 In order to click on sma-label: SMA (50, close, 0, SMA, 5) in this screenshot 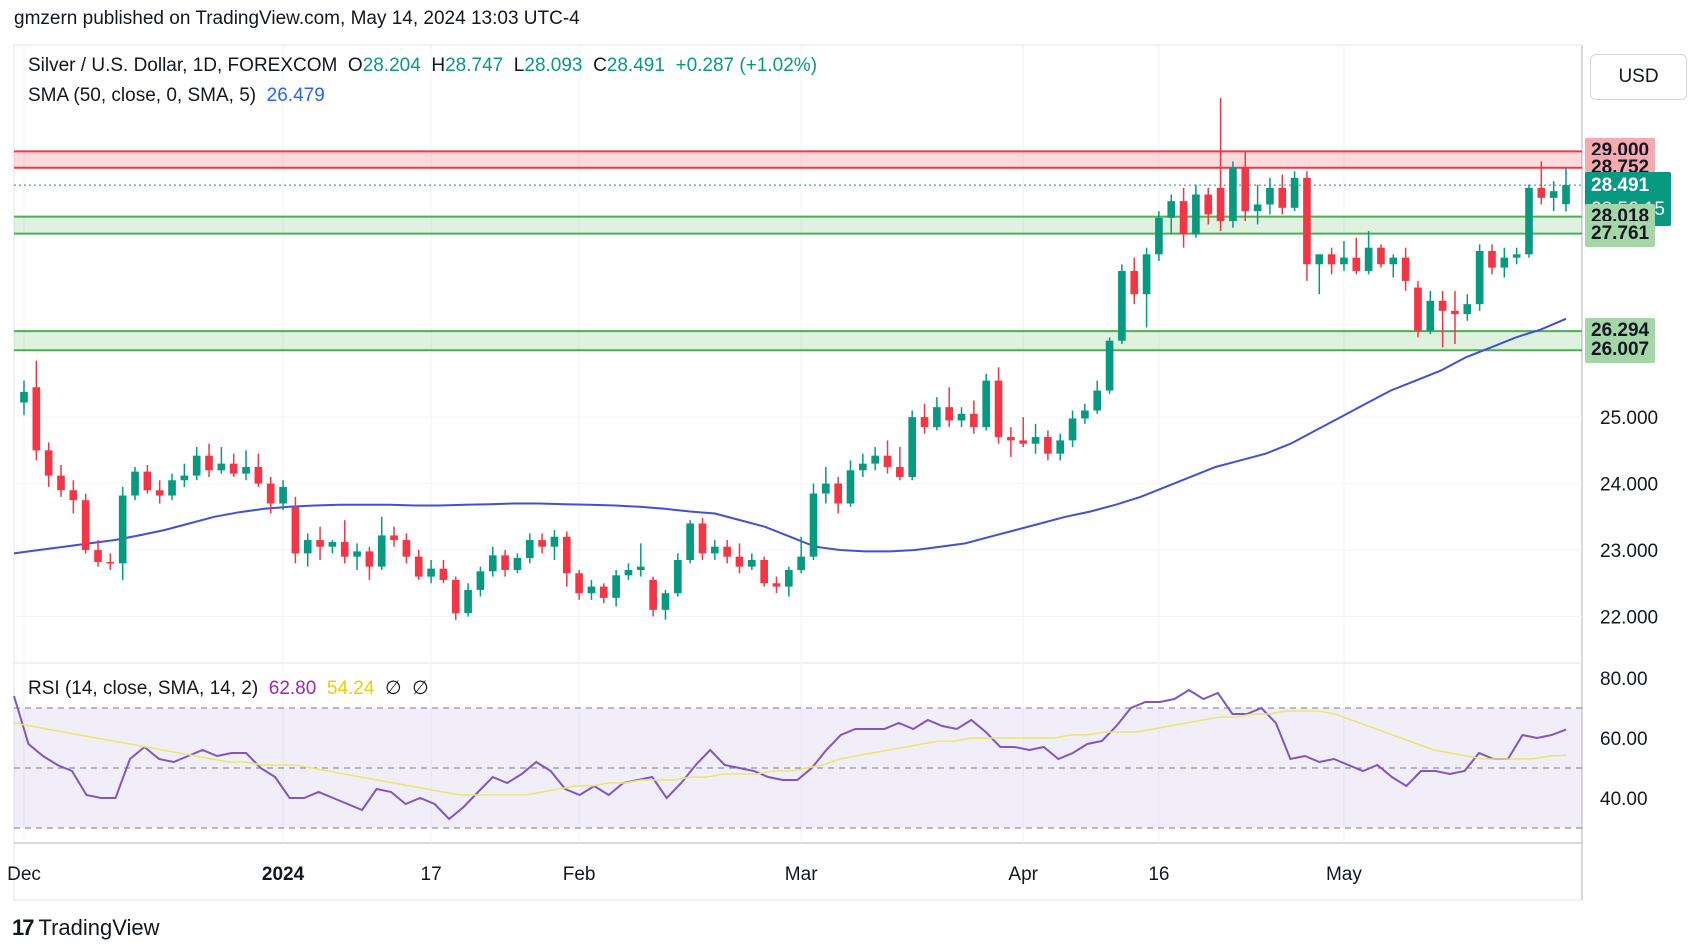, I will do `click(142, 95)`.